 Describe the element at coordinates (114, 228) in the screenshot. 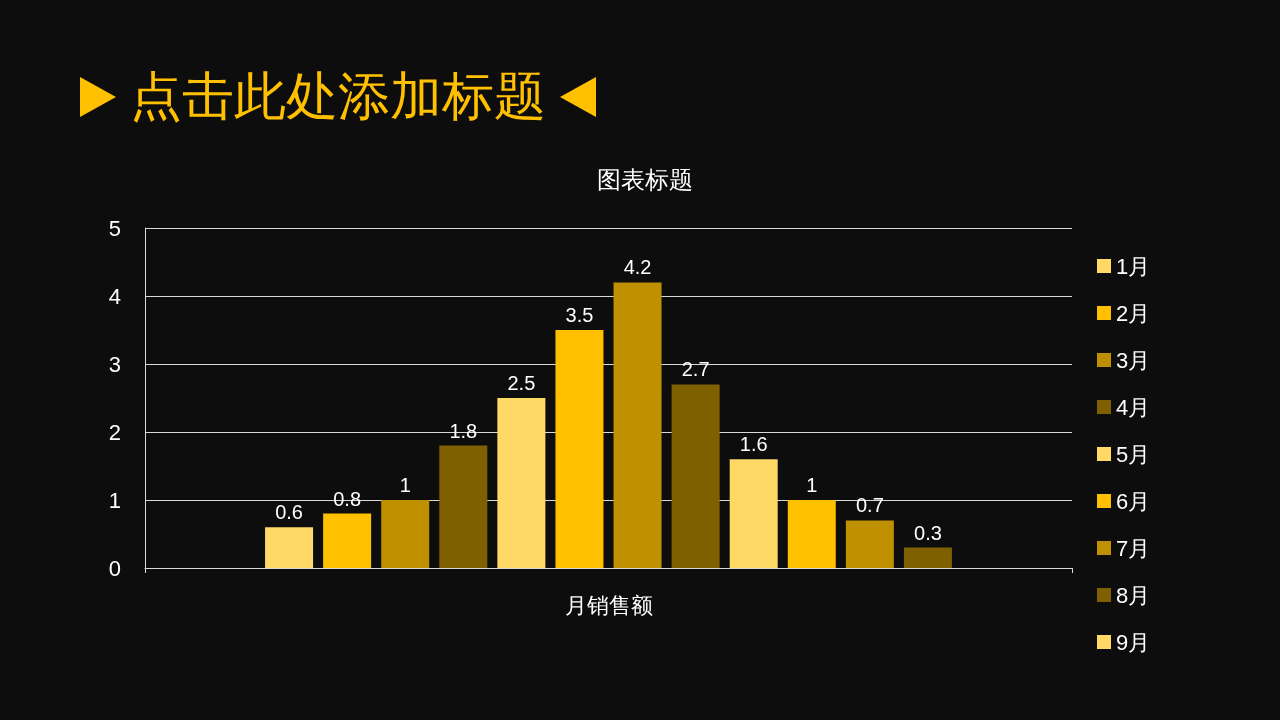

I see `y-tick-label: 5` at that location.